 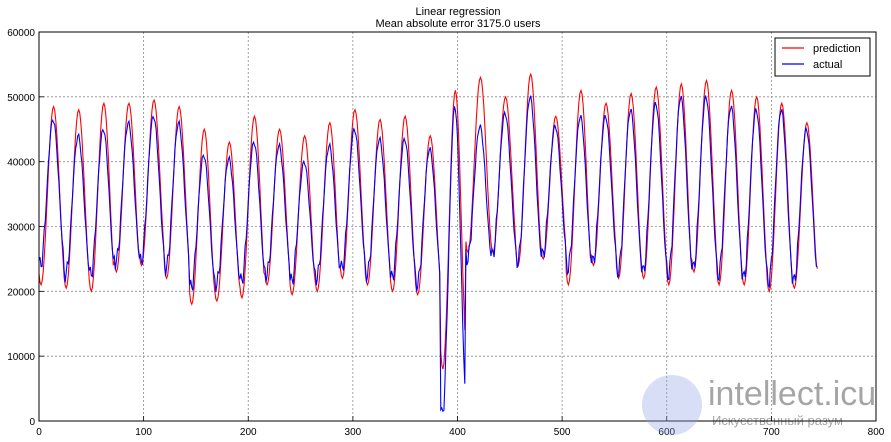 What do you see at coordinates (21, 163) in the screenshot?
I see `y-tick-label: 40000` at bounding box center [21, 163].